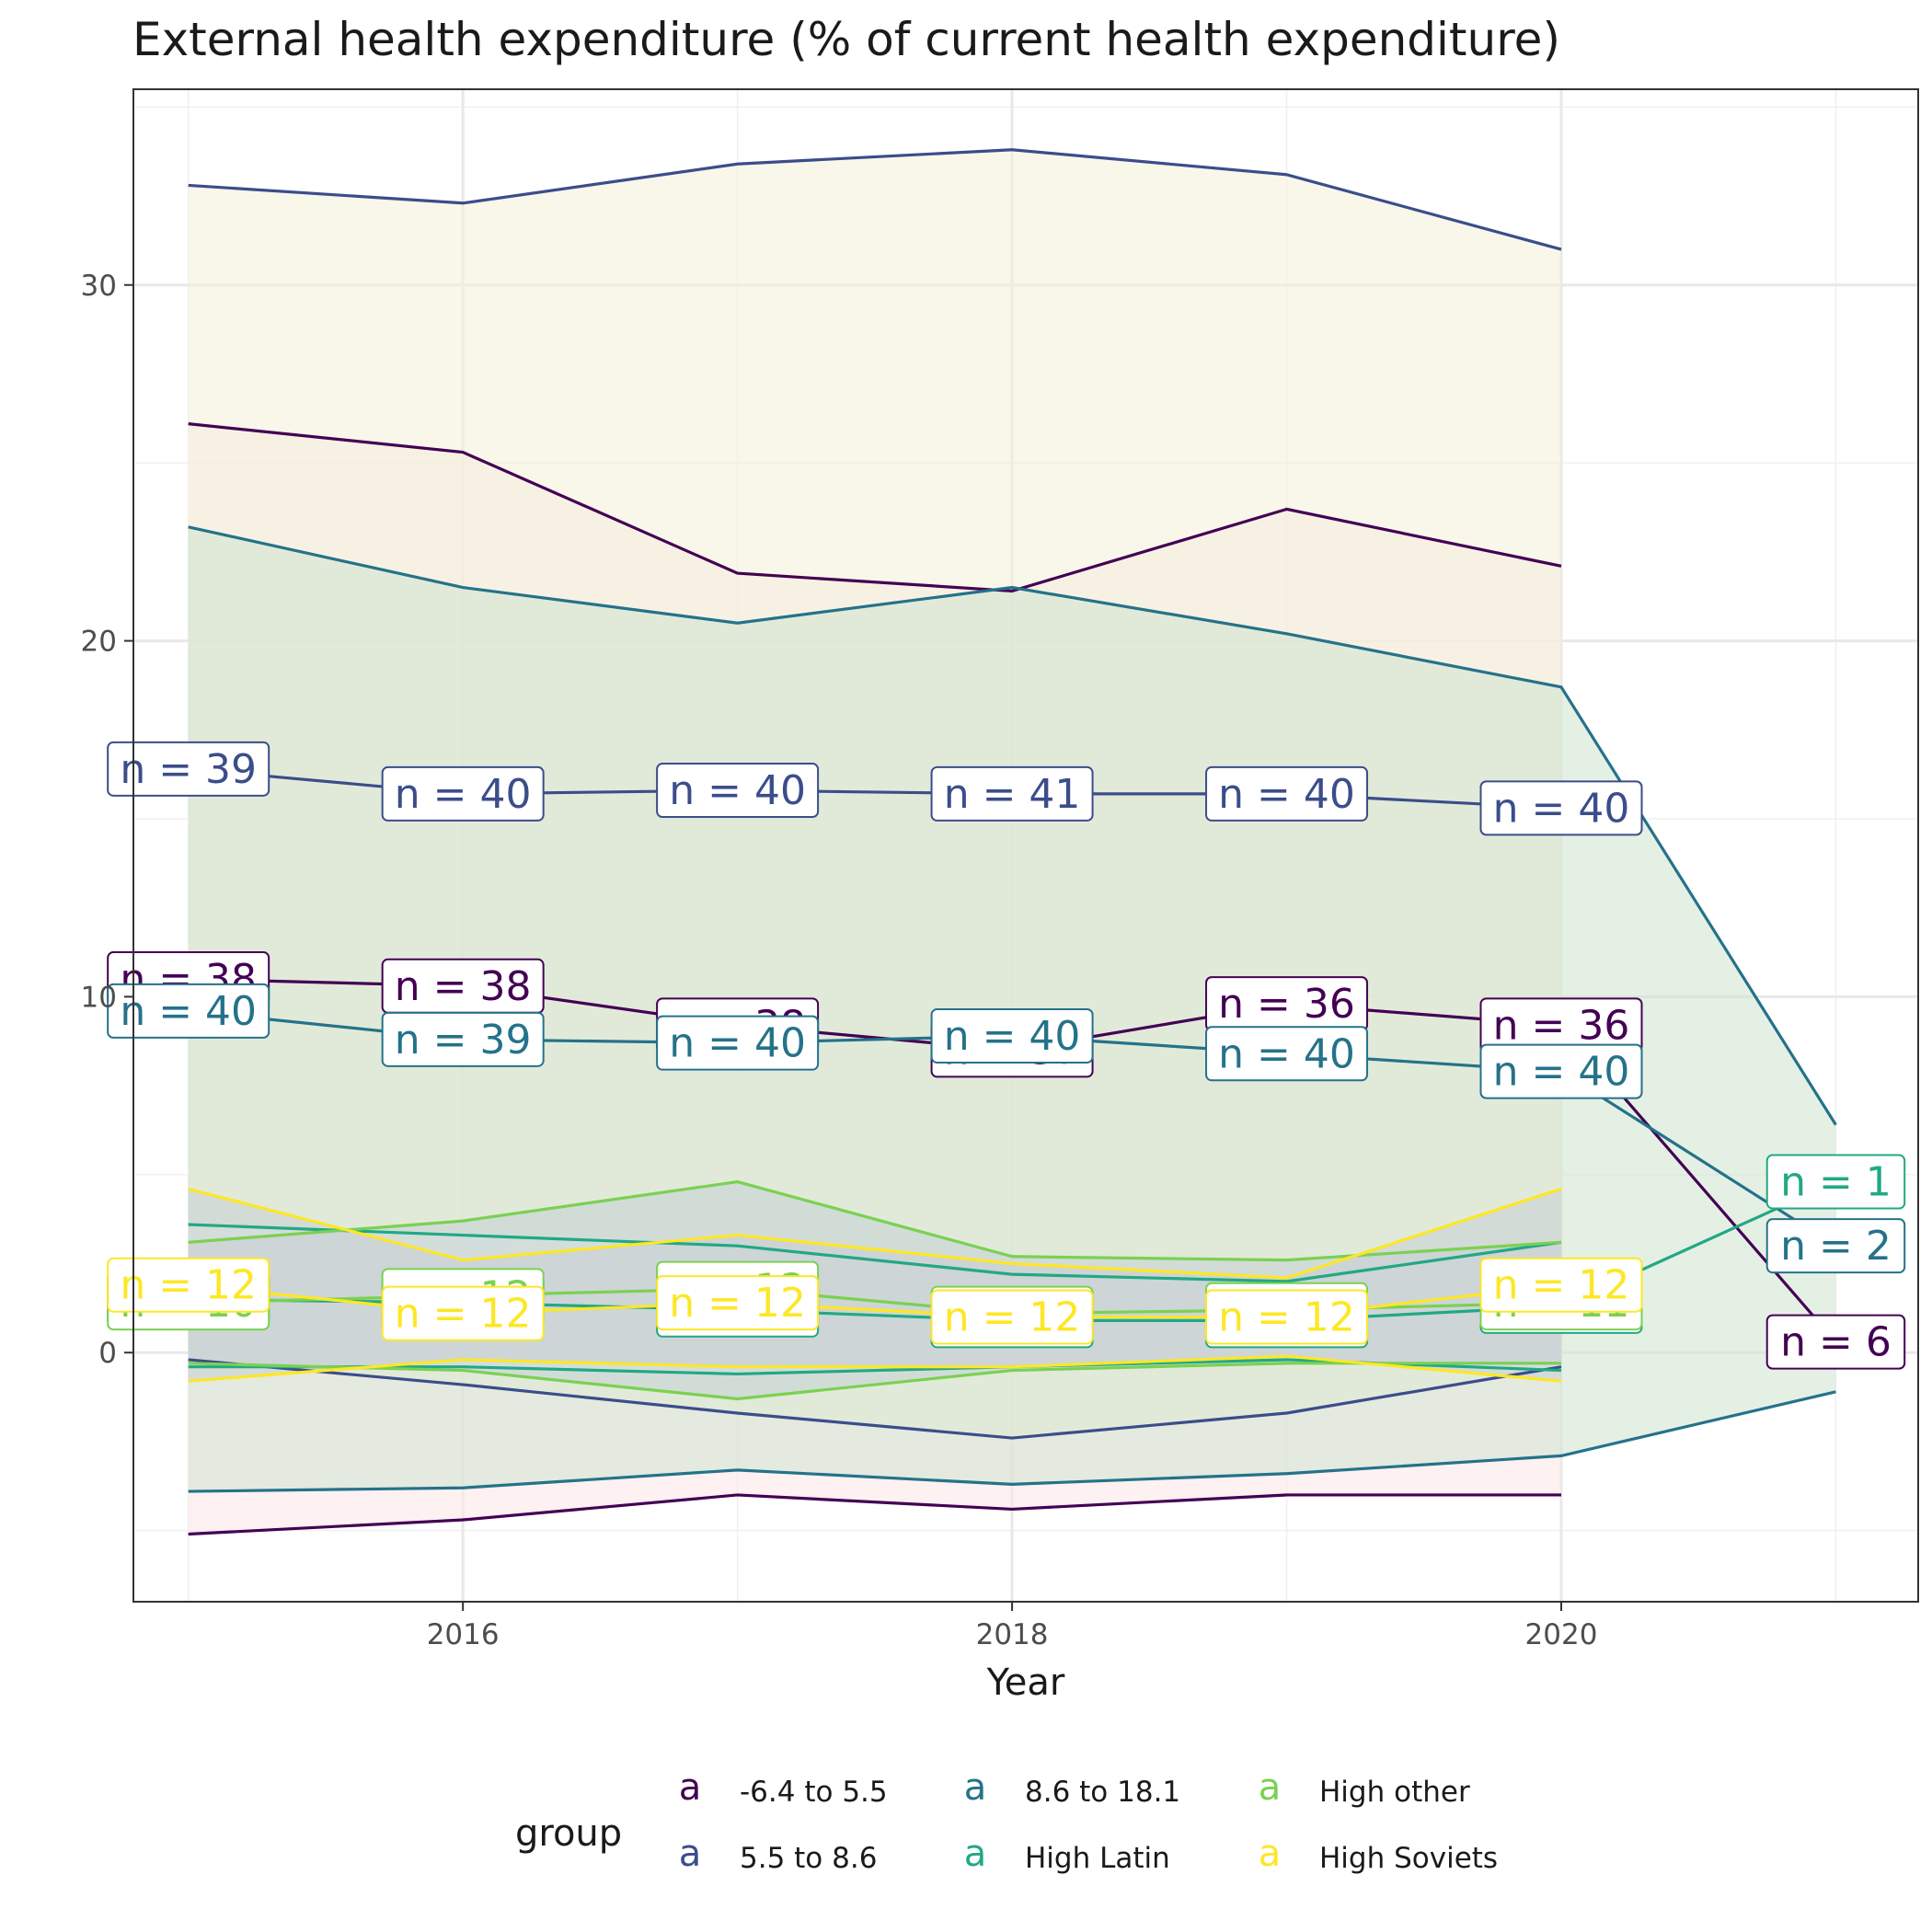 This screenshot has width=1932, height=1932. I want to click on y-tick-label: 0, so click(107, 1353).